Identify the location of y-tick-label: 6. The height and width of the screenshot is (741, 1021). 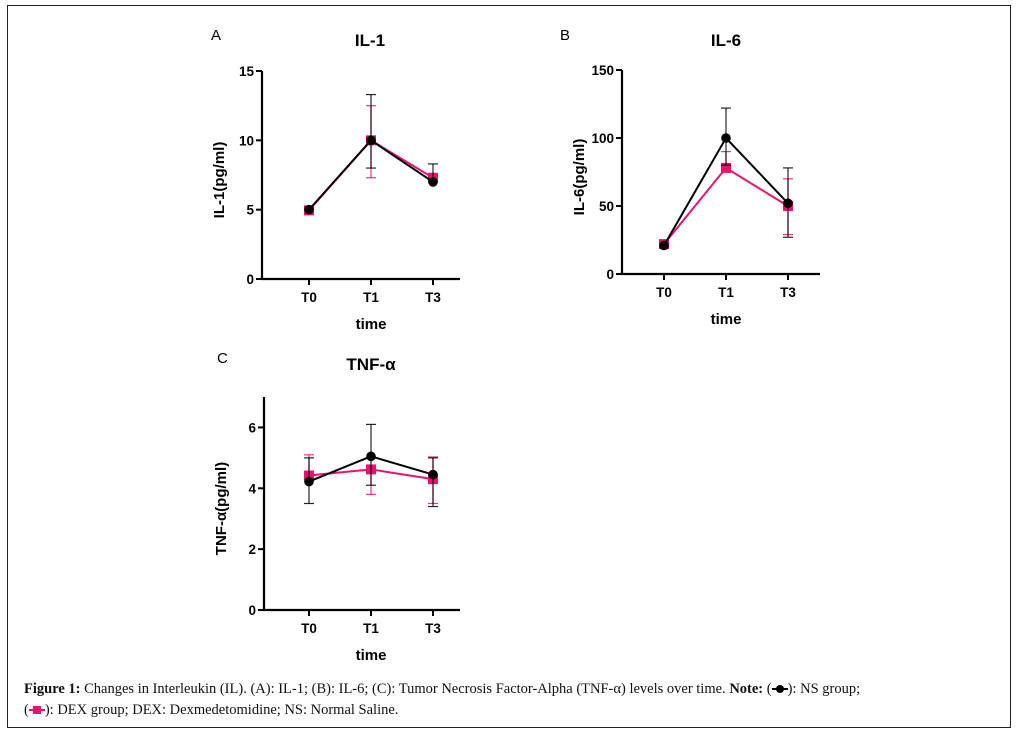
(252, 427).